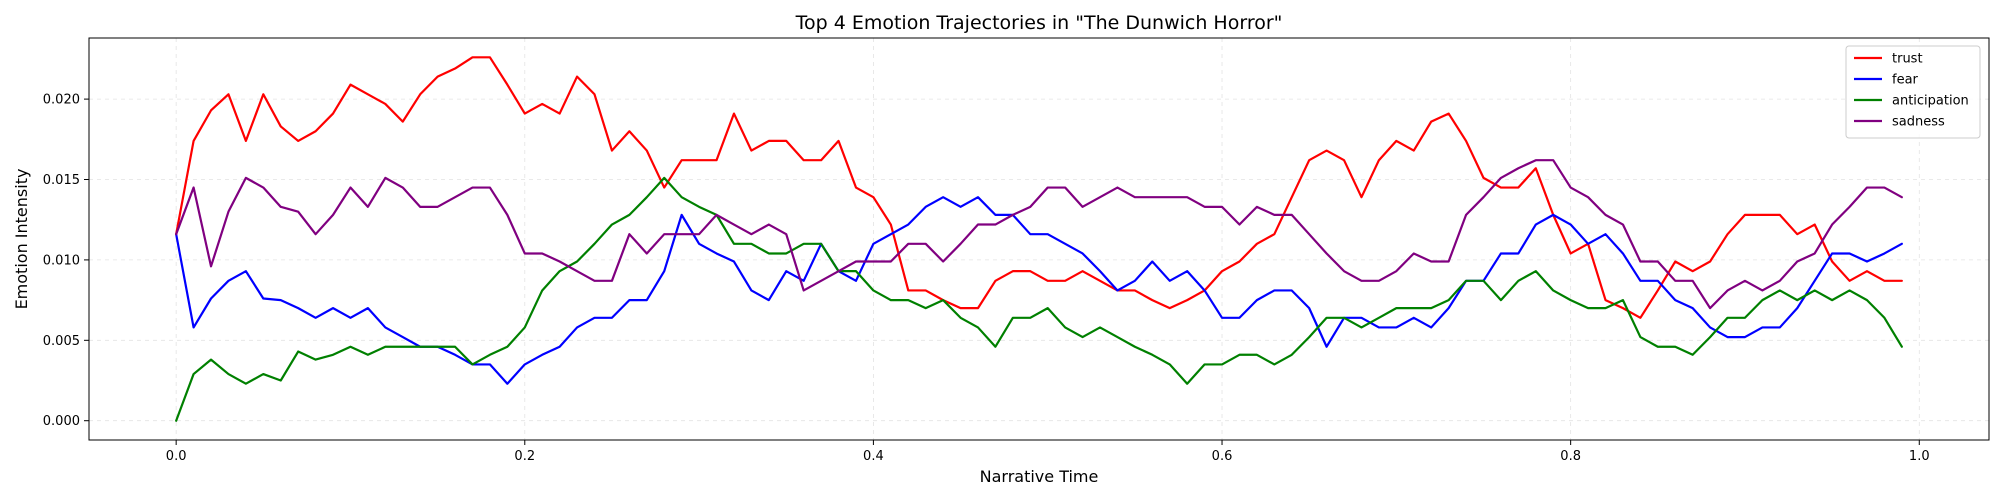 The height and width of the screenshot is (500, 2000). I want to click on x-tick-label: 0.4, so click(873, 456).